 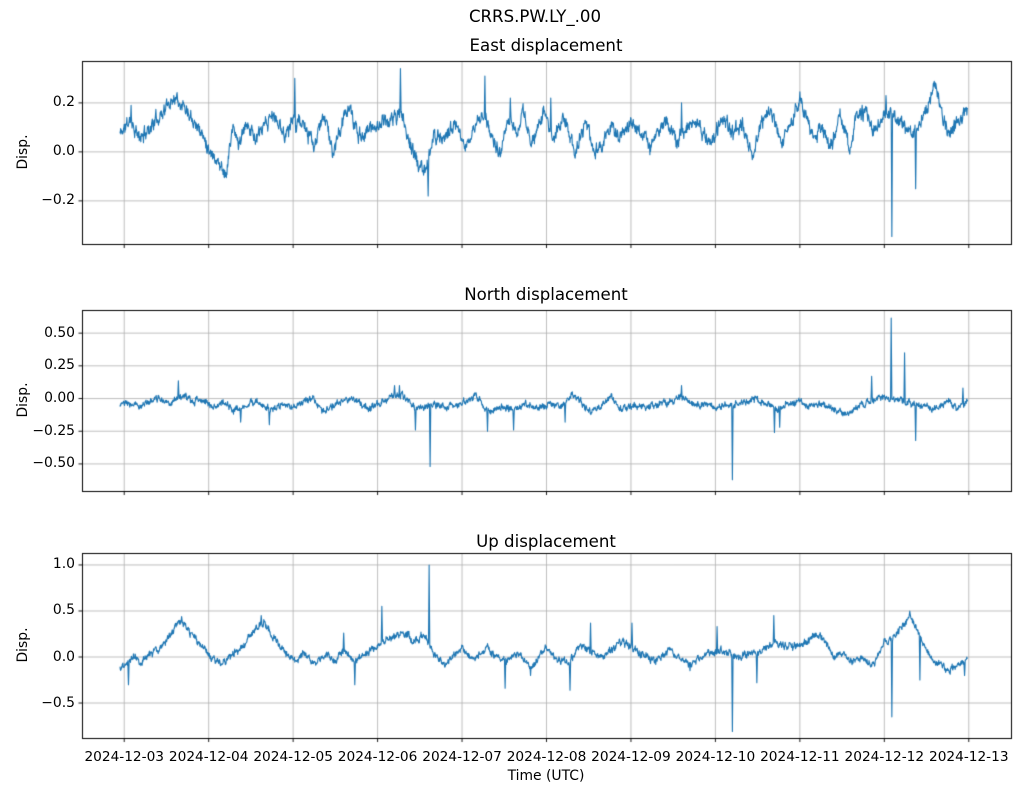 What do you see at coordinates (59, 332) in the screenshot?
I see `y-tick-label: 0.50` at bounding box center [59, 332].